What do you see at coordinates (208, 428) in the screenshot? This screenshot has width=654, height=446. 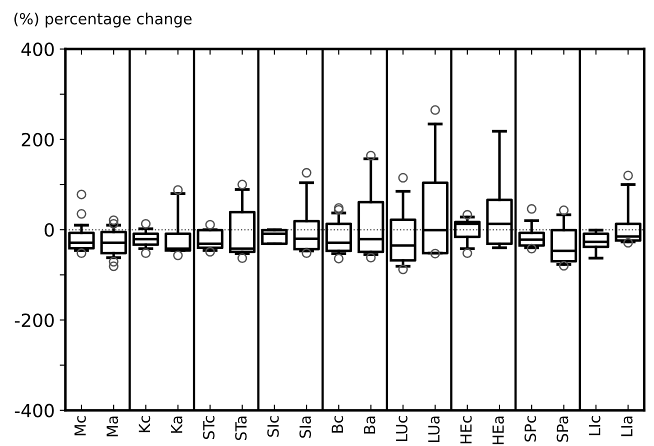 I see `x-tick-label: STc` at bounding box center [208, 428].